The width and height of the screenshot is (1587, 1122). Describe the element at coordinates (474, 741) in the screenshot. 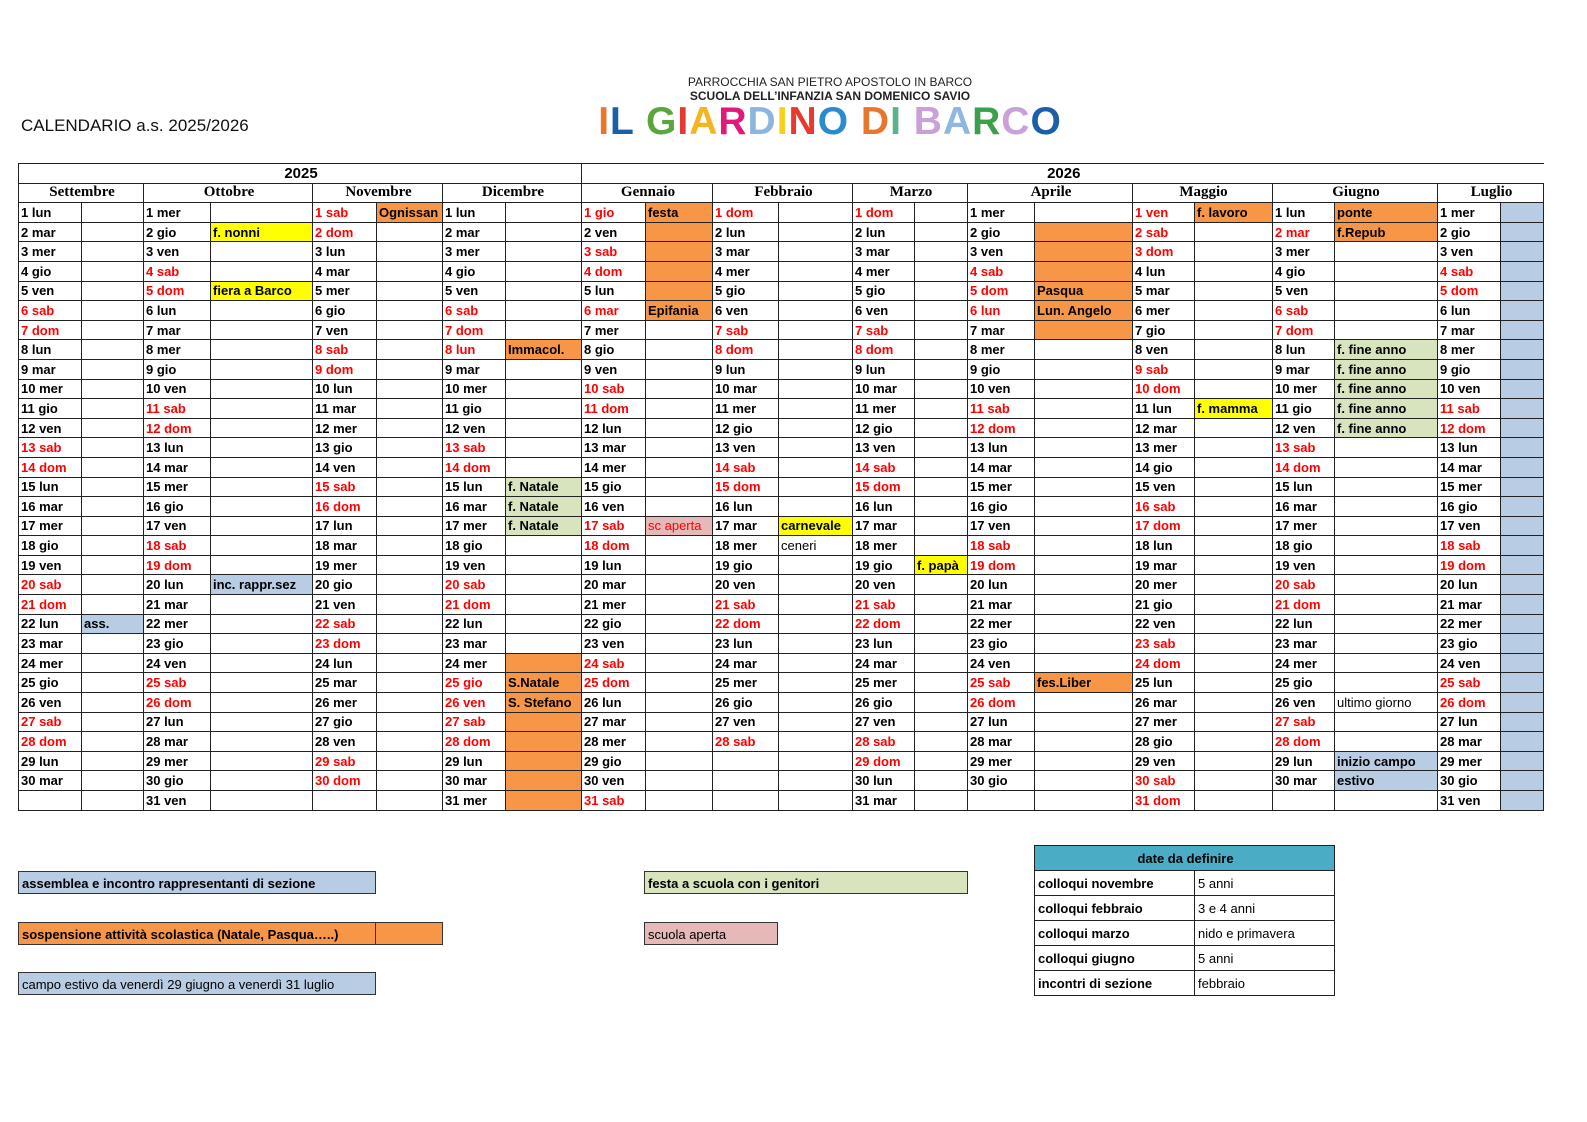

I see `day-cell: 28 dom` at that location.